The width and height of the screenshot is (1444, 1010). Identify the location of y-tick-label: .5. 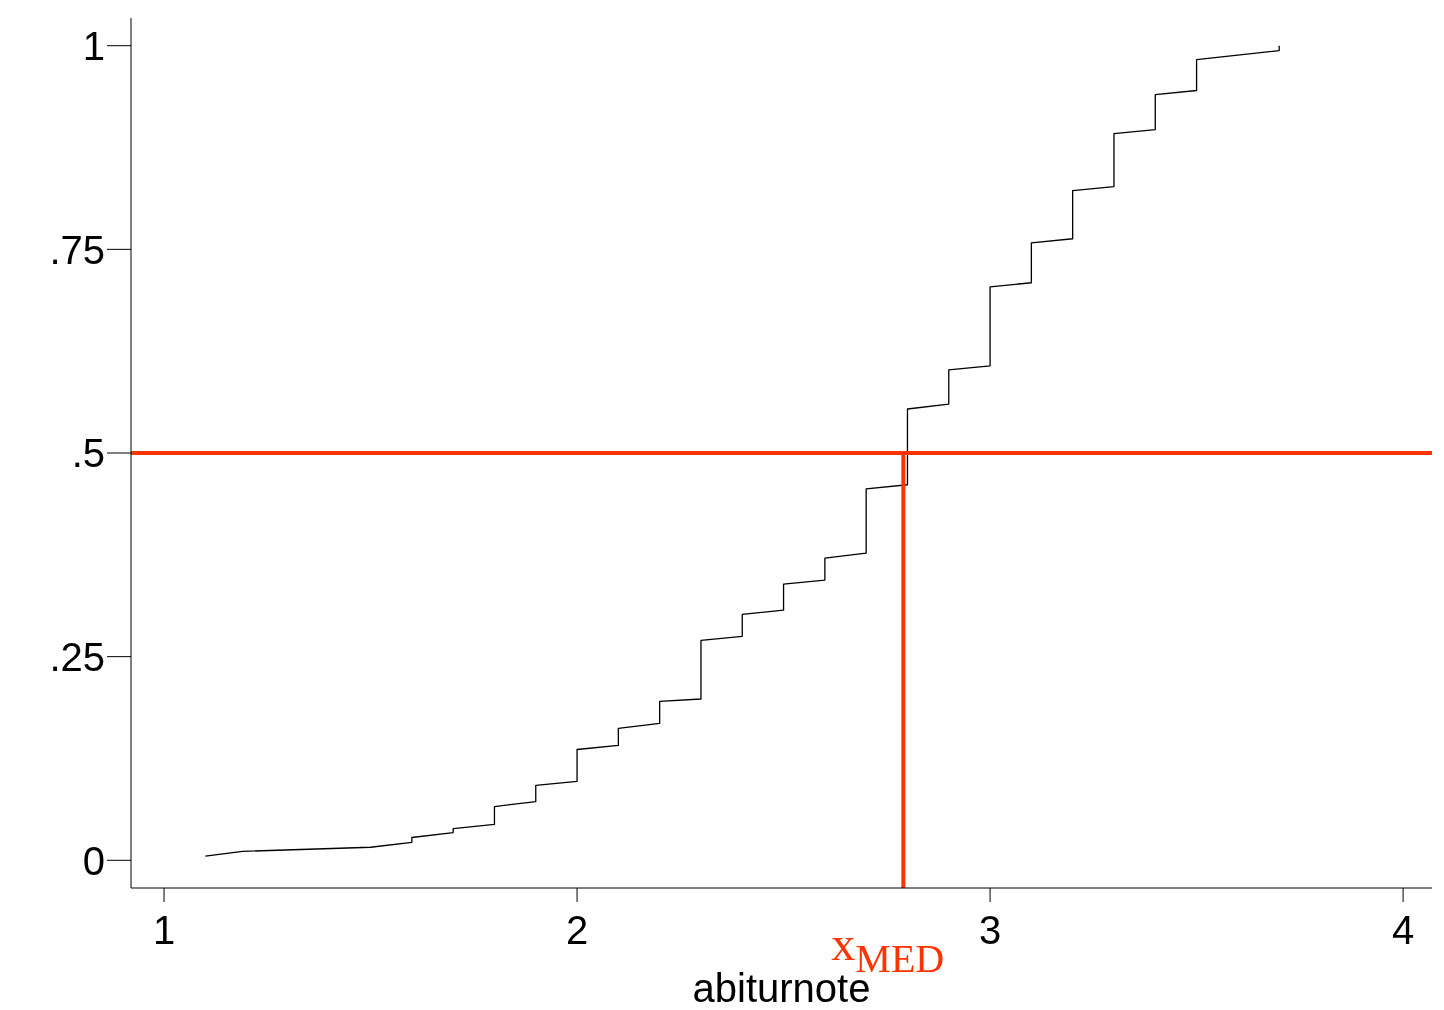
(88, 453).